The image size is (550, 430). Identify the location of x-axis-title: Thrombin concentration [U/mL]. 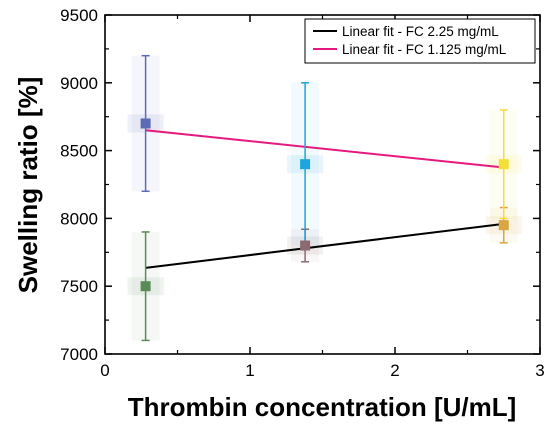
(322, 407).